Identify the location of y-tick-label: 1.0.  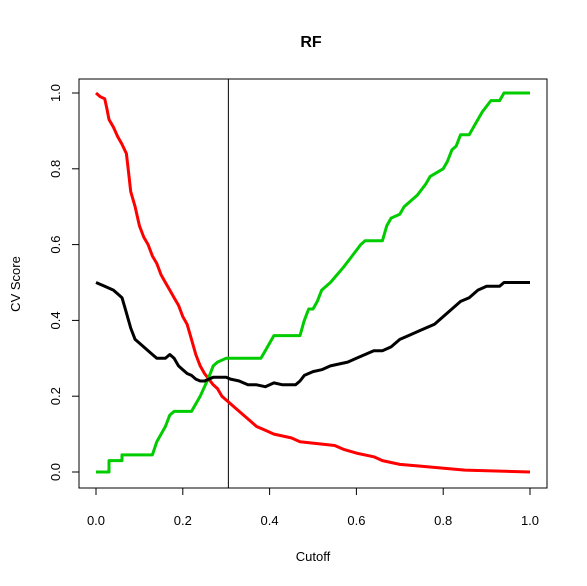
(55, 93).